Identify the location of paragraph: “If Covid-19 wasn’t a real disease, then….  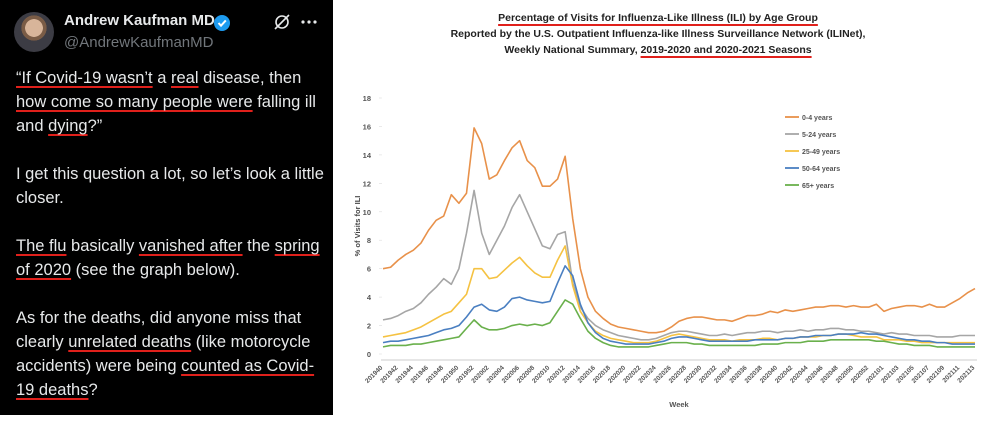
(172, 102).